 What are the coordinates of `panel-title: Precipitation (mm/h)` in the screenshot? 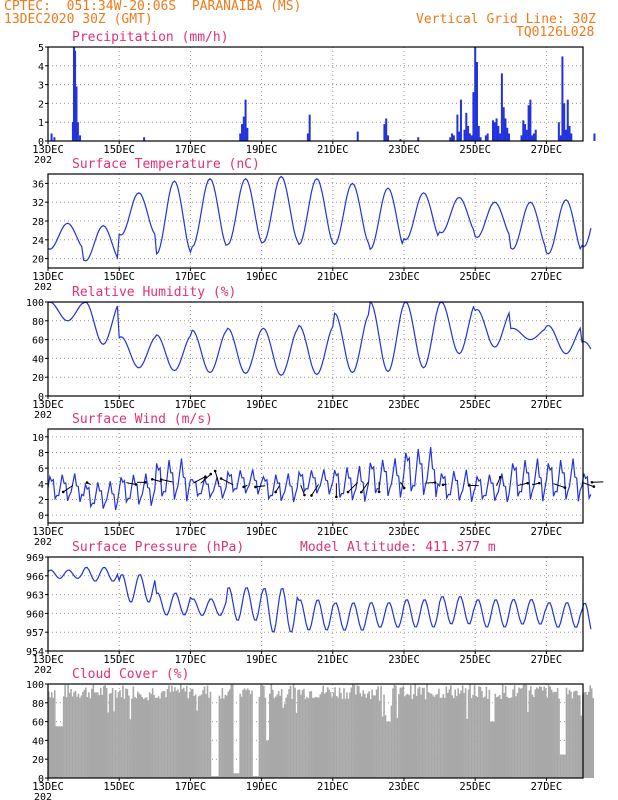 It's located at (150, 37).